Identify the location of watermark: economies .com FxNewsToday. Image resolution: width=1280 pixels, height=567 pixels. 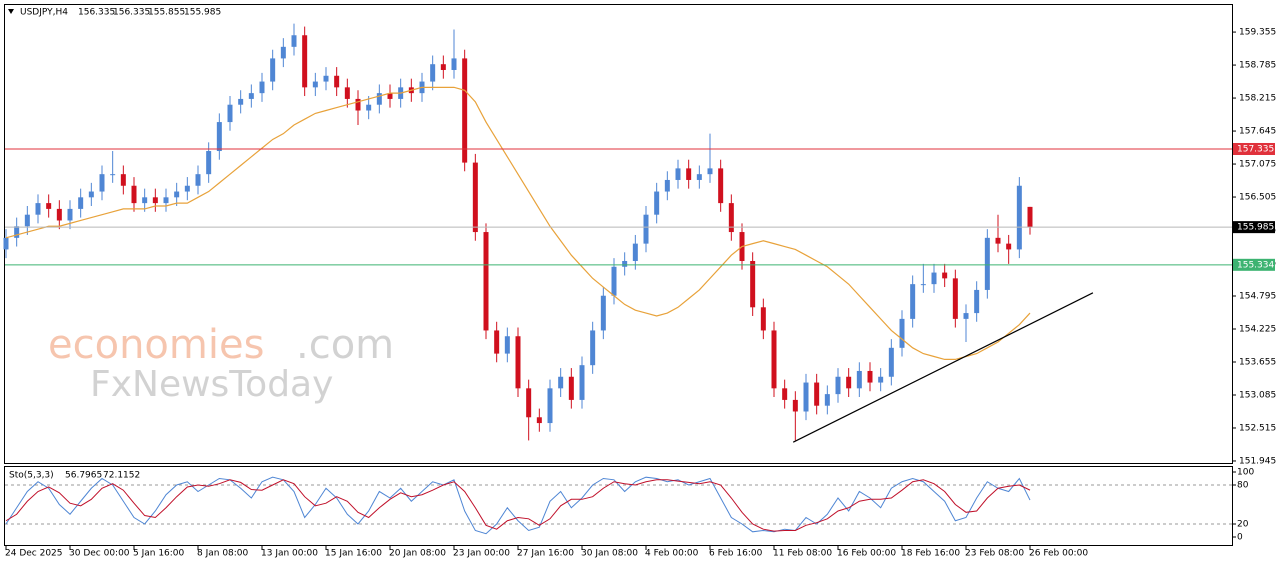
(221, 363).